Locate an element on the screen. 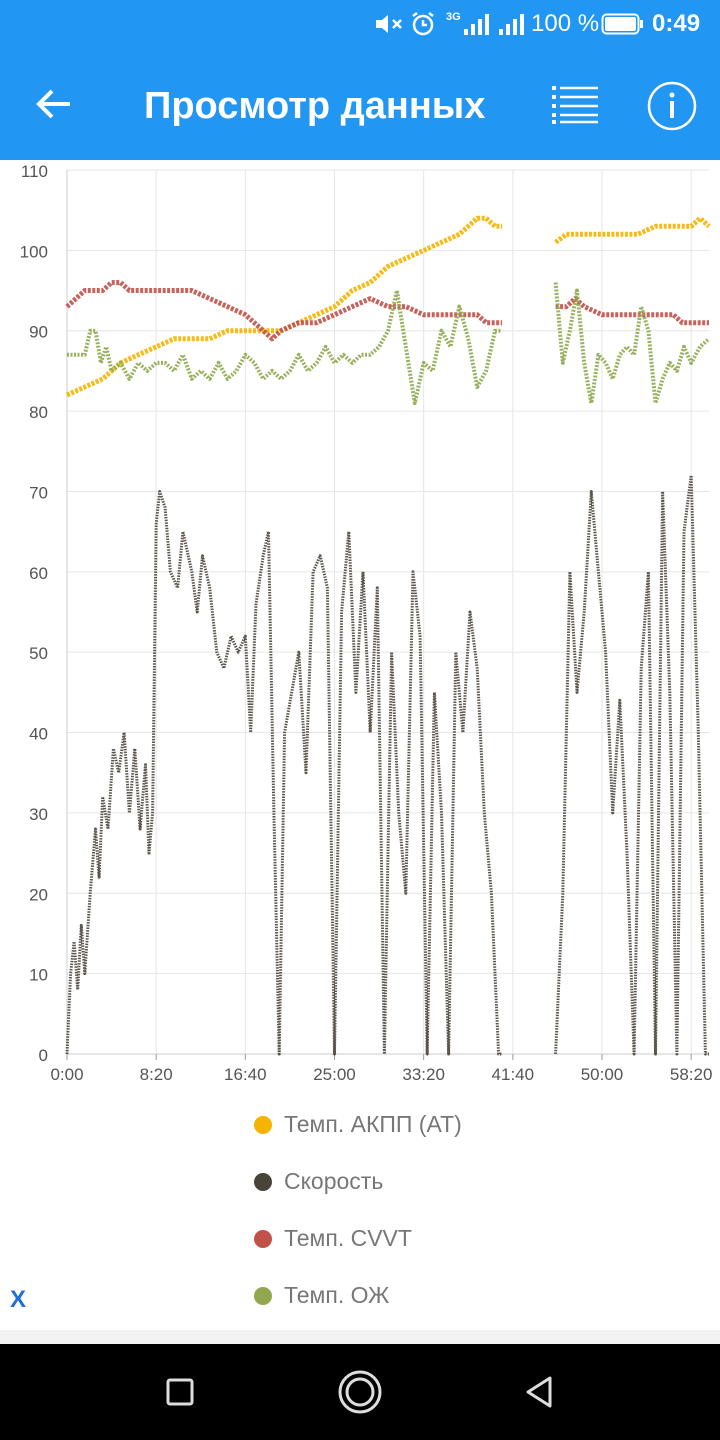  y-tick-label: 10 is located at coordinates (38, 975).